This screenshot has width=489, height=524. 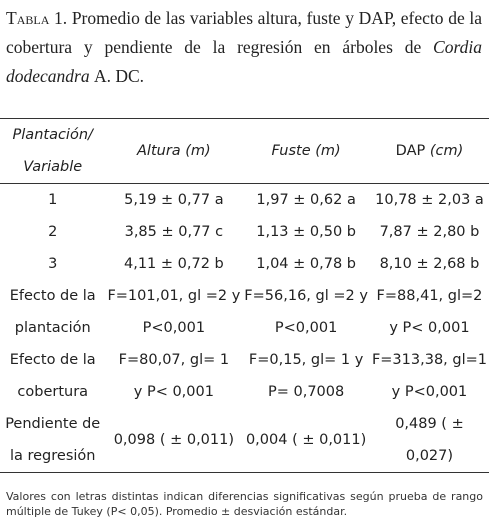 I want to click on header-cell: Plantación/Variable, so click(x=52, y=151).